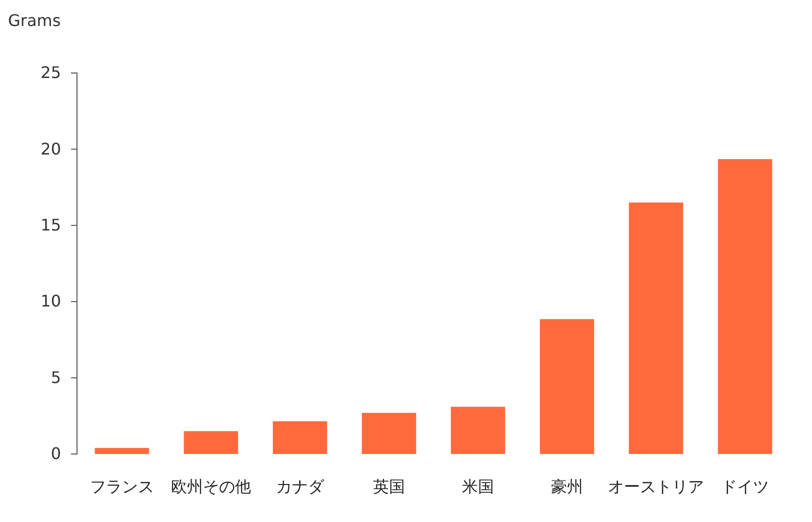  I want to click on x-tick-label: 英国, so click(388, 486).